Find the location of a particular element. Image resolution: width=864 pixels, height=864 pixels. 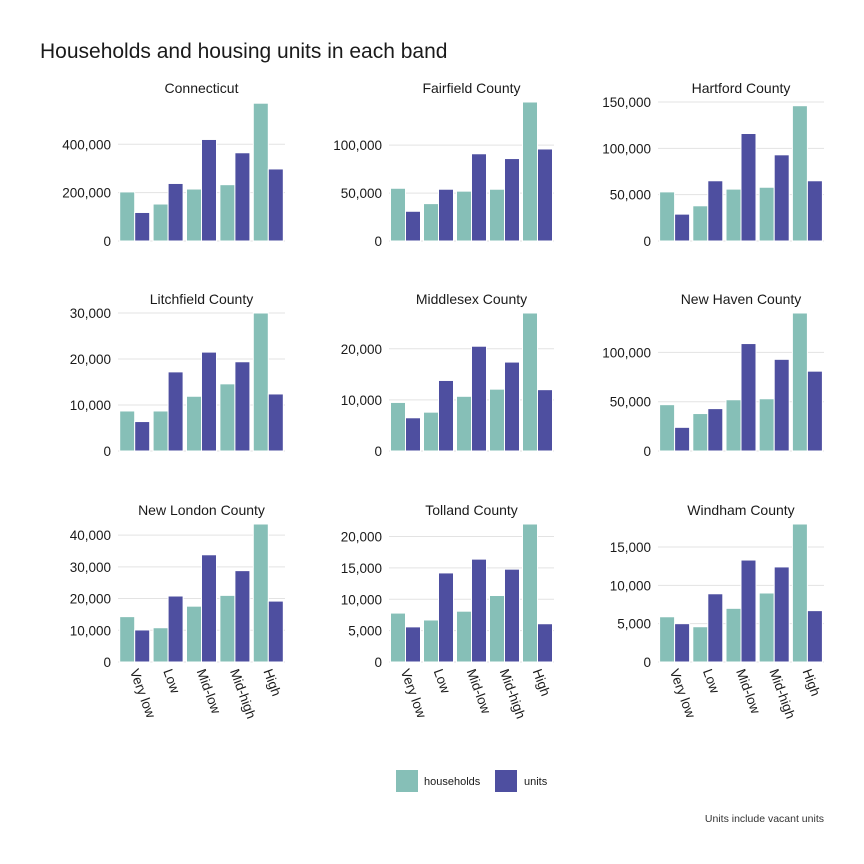

y-tick-label: 400,000 is located at coordinates (86, 144).